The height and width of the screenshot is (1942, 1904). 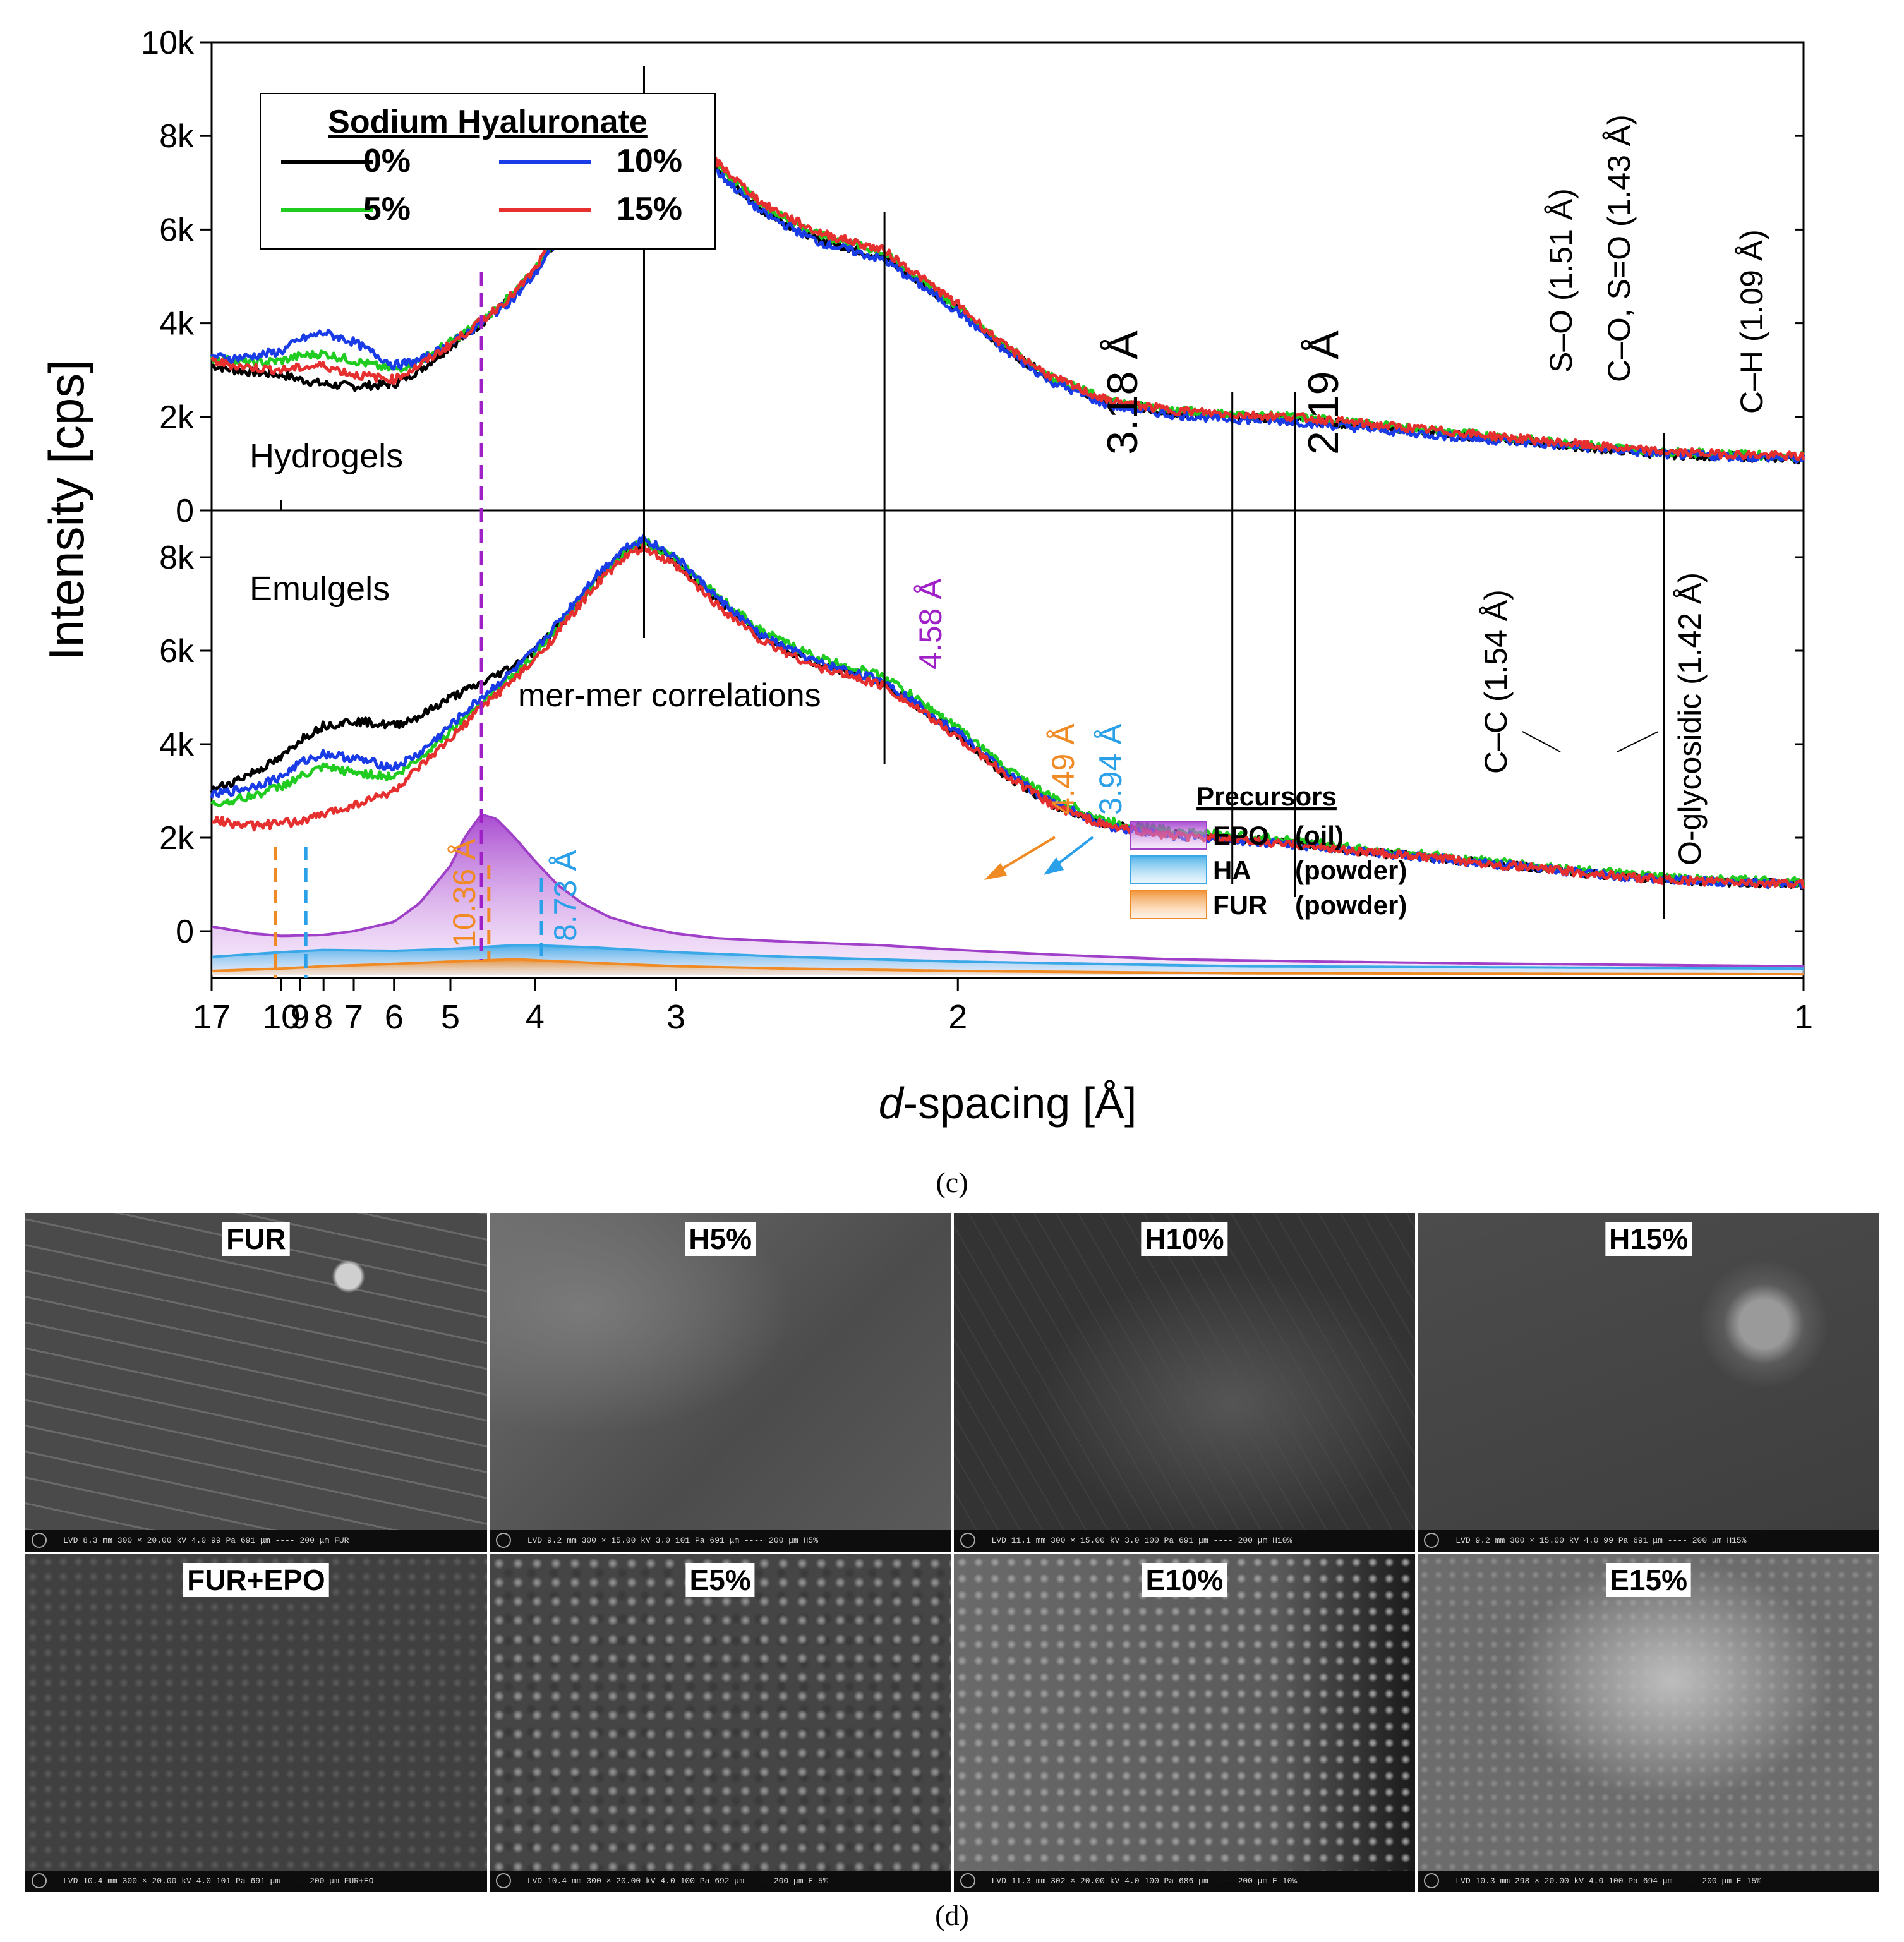 I want to click on top-ytick-label-8k: 8k, so click(x=177, y=136).